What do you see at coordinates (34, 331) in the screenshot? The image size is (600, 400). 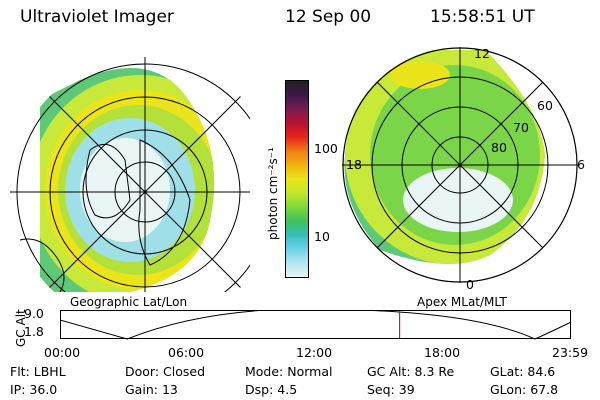 I see `timeline-ytick-1: 1.8` at bounding box center [34, 331].